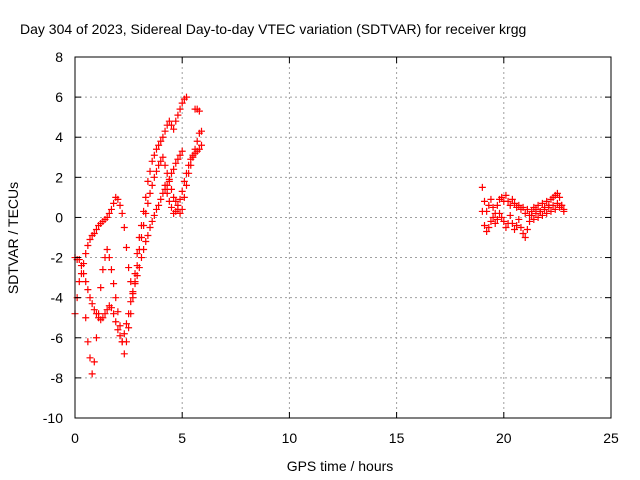 The image size is (640, 480). I want to click on y-tick-label: -10, so click(53, 418).